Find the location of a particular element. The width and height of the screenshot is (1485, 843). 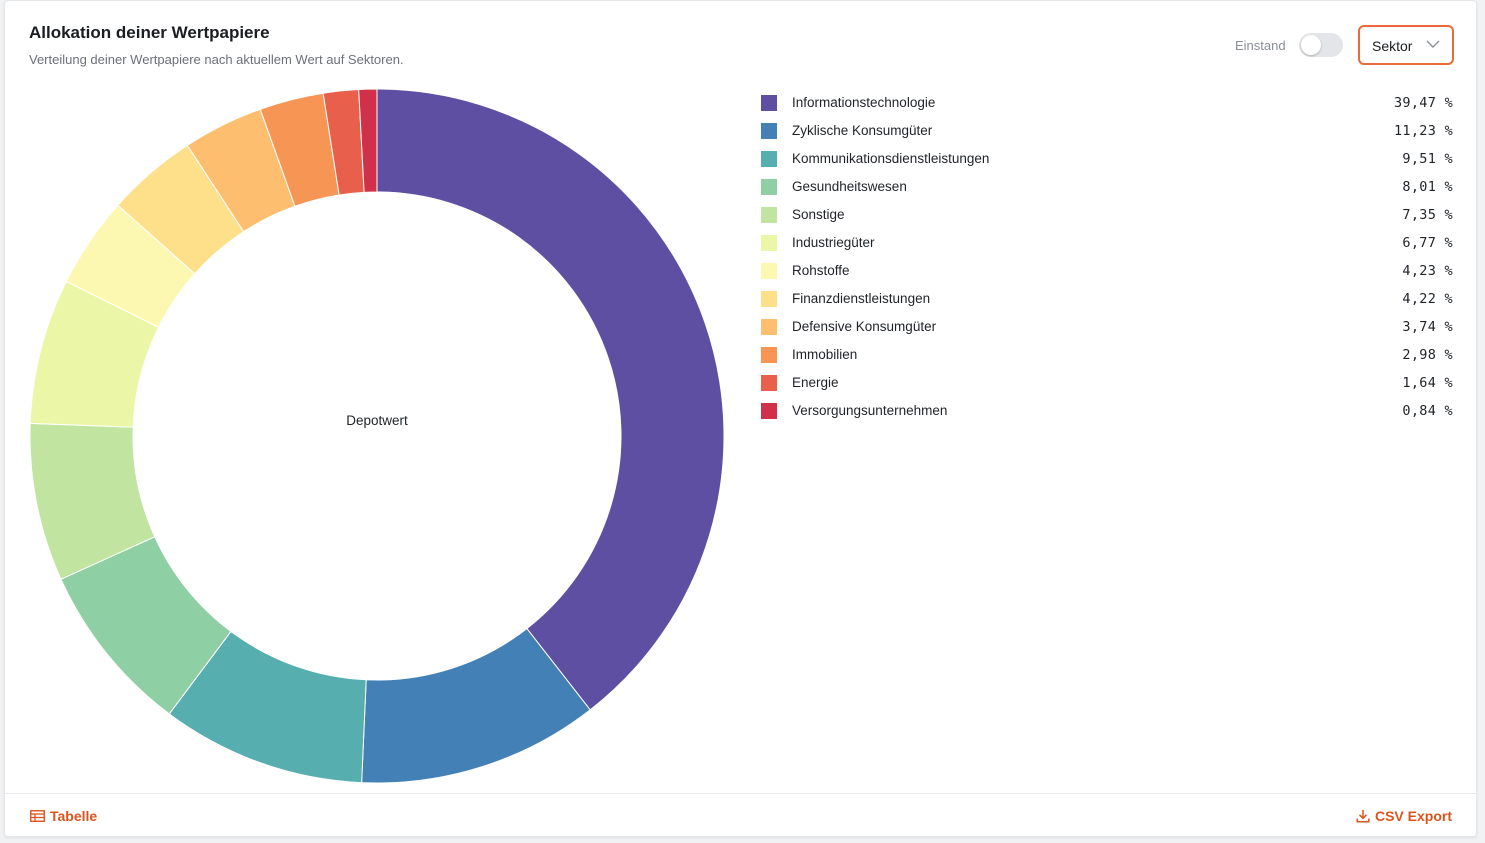

table-view-button: Tabelle is located at coordinates (63, 816).